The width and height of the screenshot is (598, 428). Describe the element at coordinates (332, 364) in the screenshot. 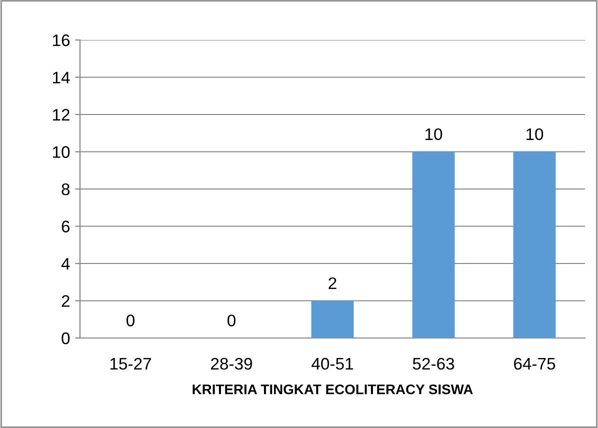

I see `x-tick-label: 40-51` at that location.